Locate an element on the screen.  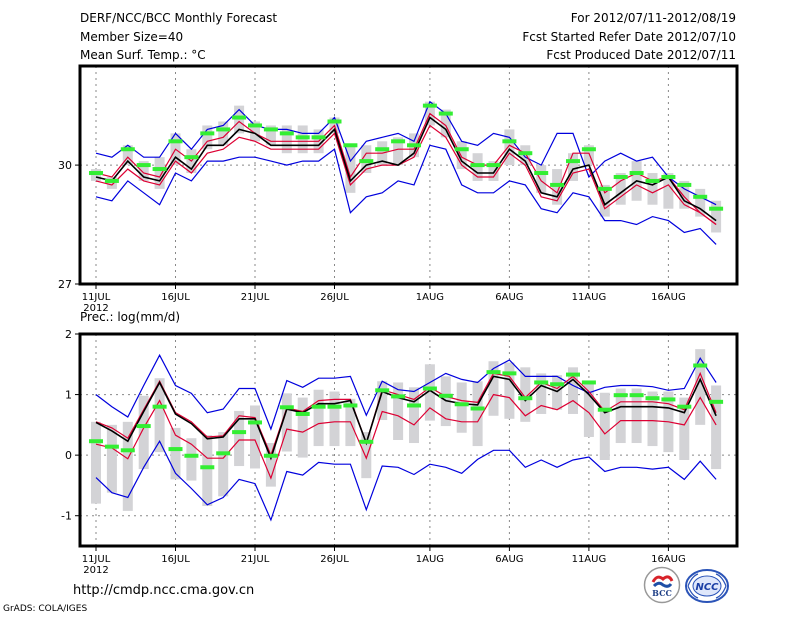
prec-mean-line is located at coordinates (406, 418).